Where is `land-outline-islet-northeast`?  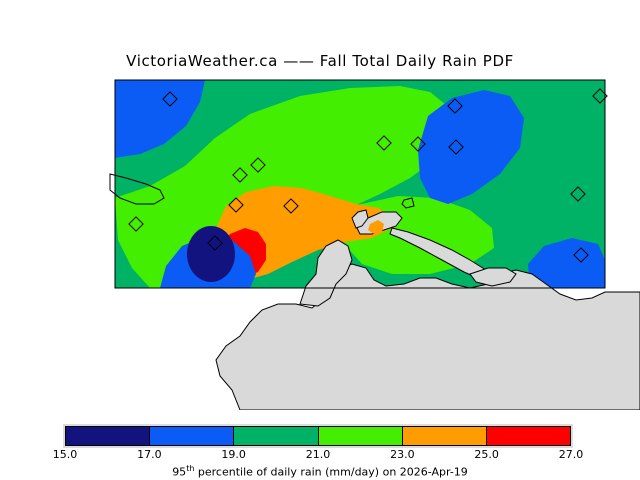 land-outline-islet-northeast is located at coordinates (408, 203).